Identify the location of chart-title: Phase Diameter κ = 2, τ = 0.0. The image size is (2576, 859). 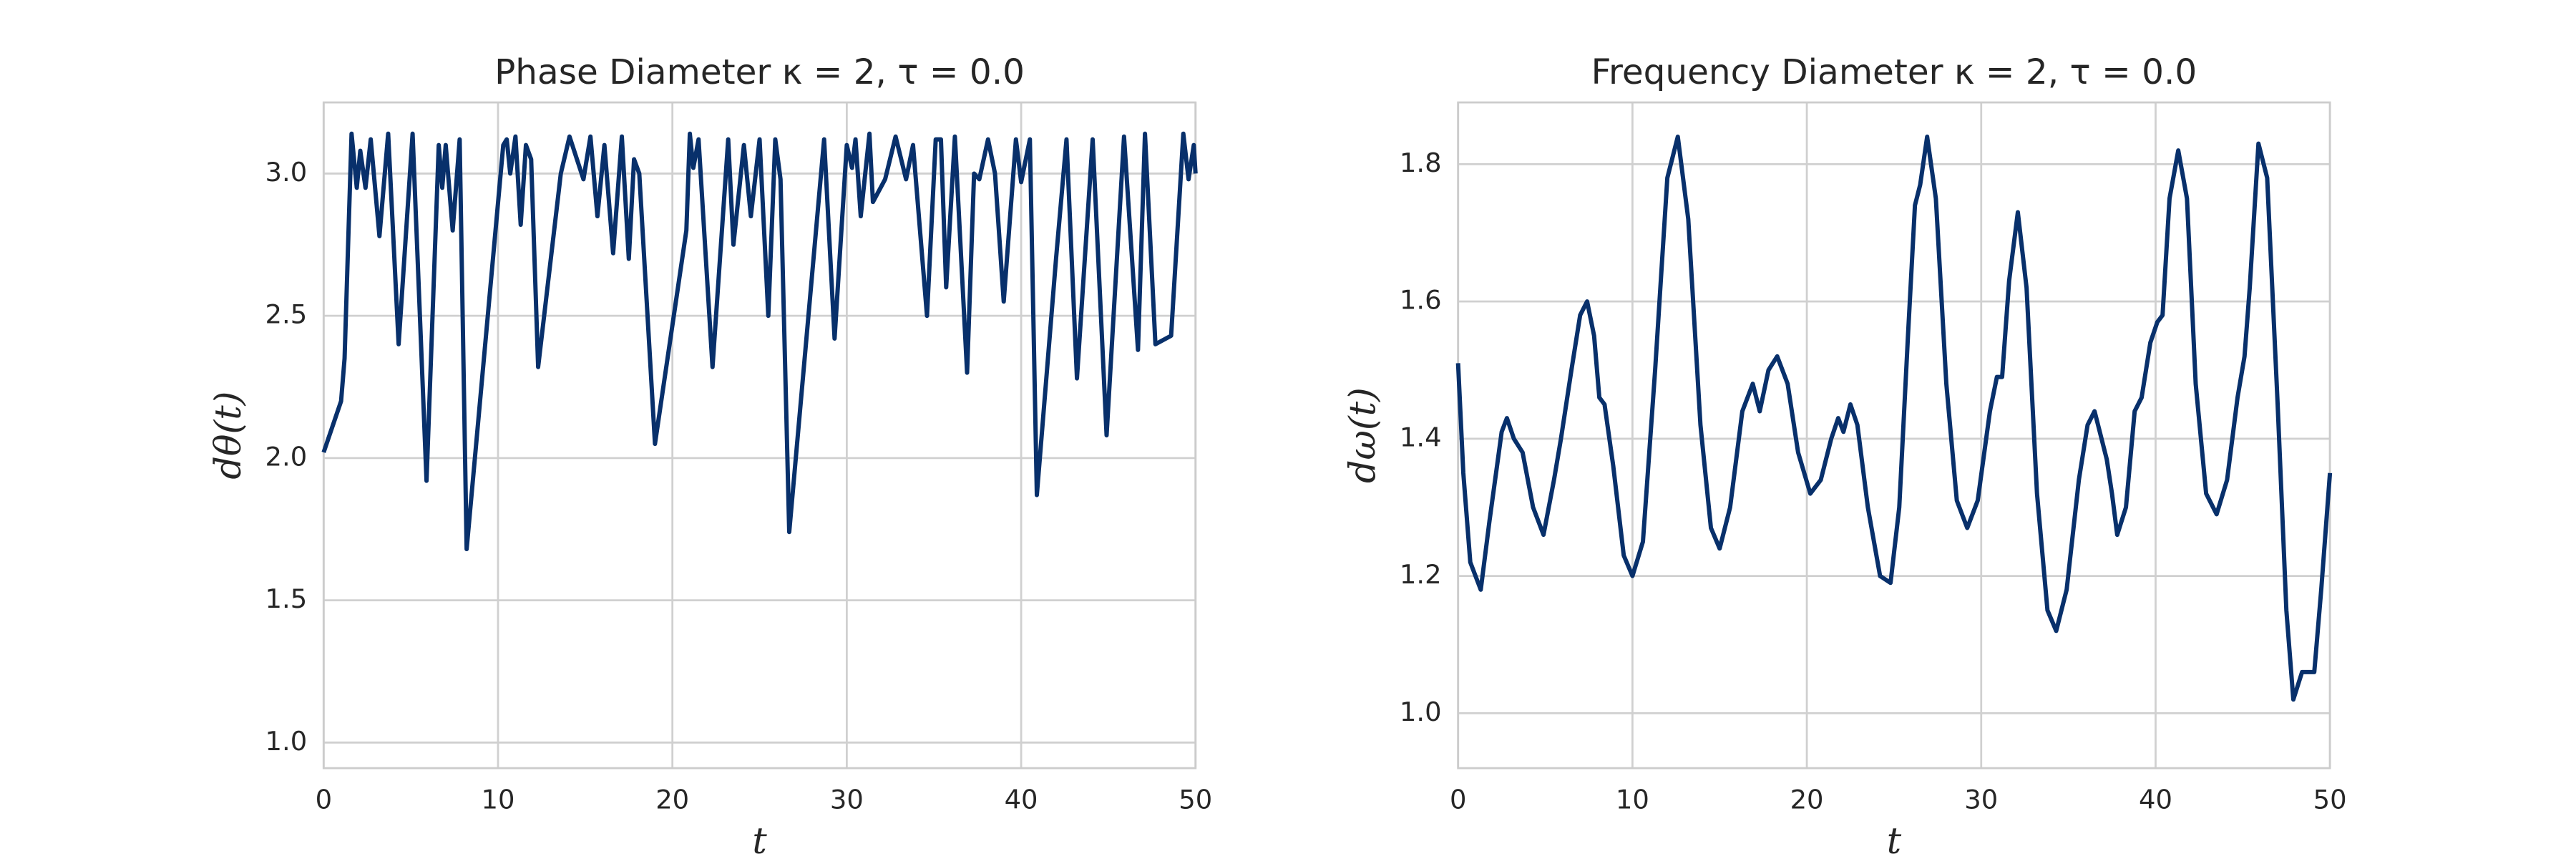
(759, 72).